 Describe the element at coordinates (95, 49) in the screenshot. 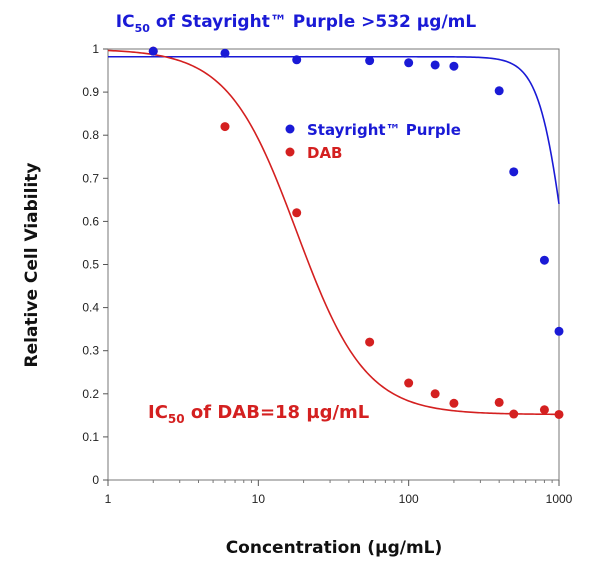

I see `y-tick-label: 1` at that location.